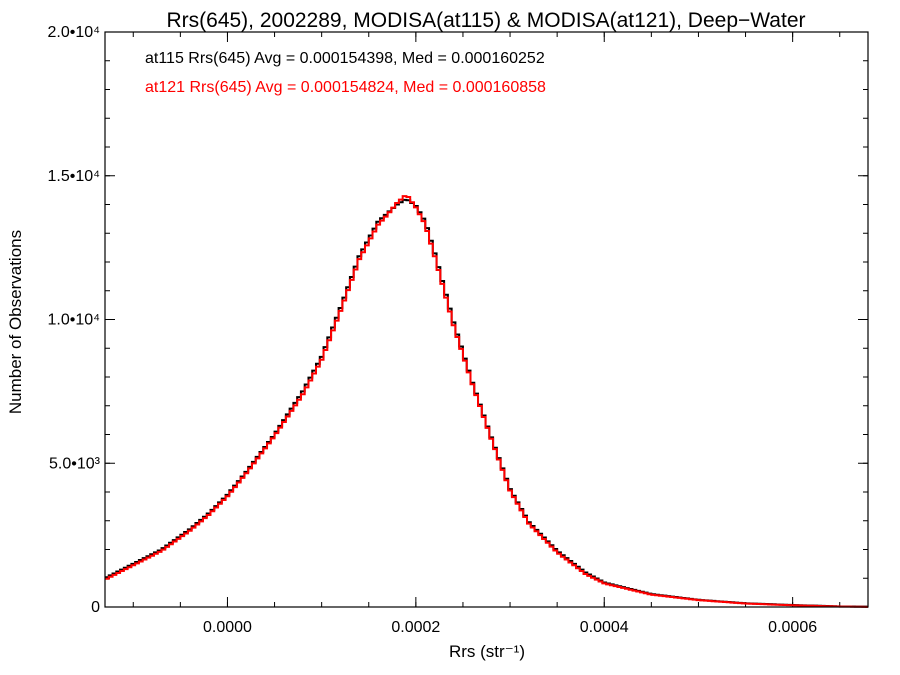 The height and width of the screenshot is (675, 900). I want to click on y-tick-label: 2.0•10⁴, so click(73, 32).